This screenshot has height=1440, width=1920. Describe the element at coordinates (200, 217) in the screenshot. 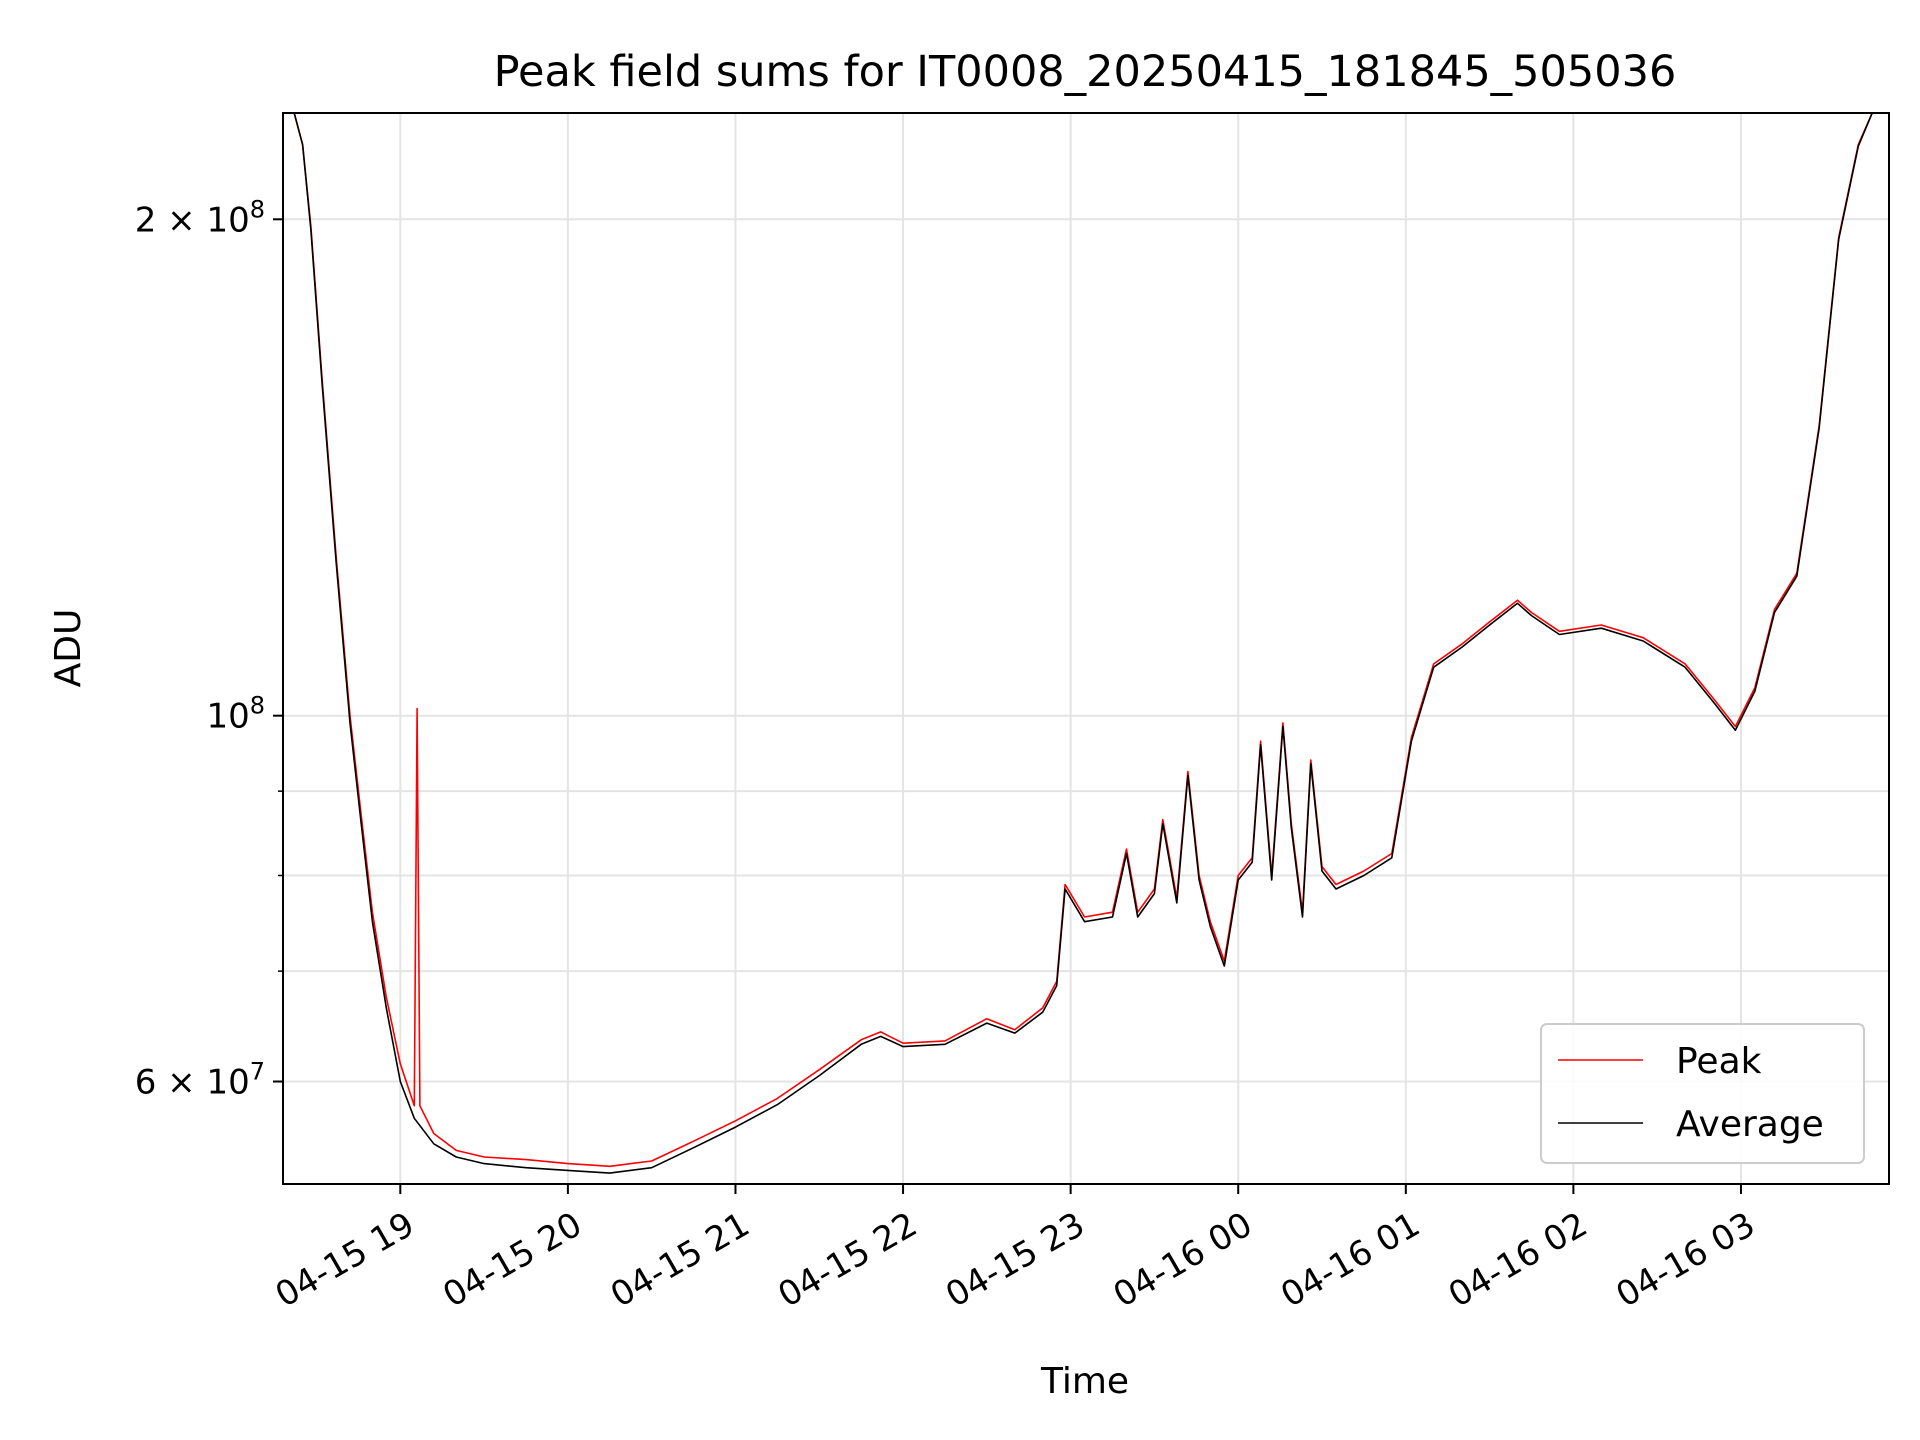

I see `y-tick-label: 2 × 108` at that location.